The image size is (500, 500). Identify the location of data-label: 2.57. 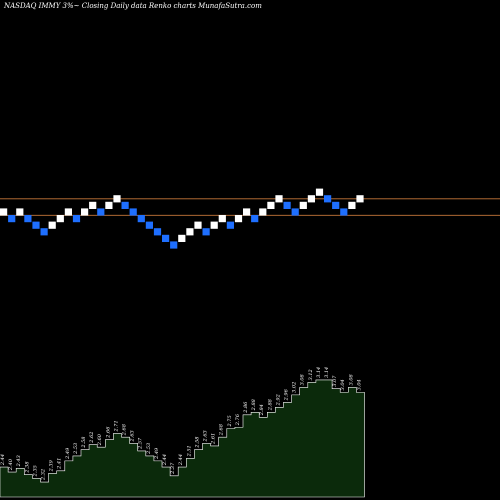
(141, 443).